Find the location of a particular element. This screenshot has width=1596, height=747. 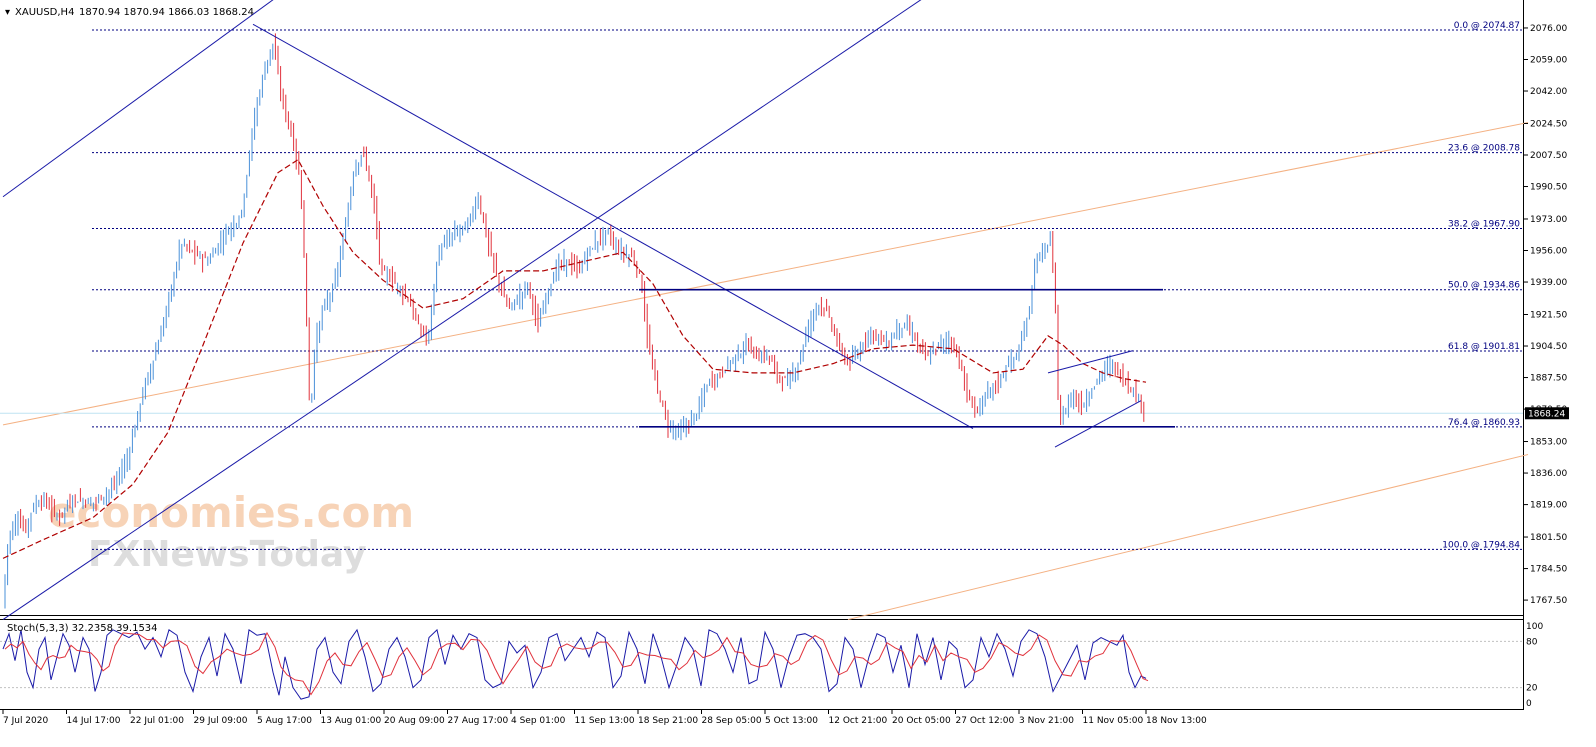

y-tick-label-11: 1887.50 is located at coordinates (1548, 379).